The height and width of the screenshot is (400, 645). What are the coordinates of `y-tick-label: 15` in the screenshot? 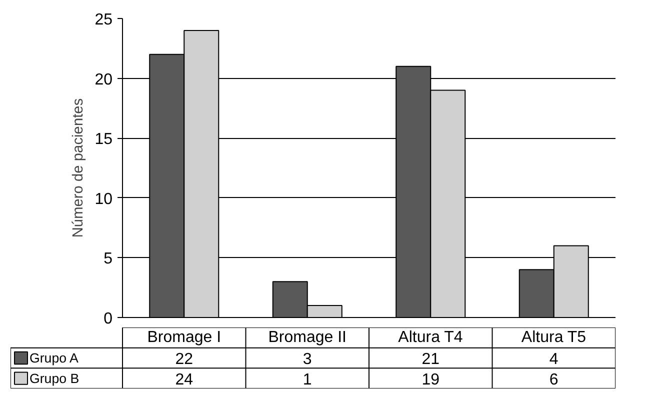 It's located at (103, 139).